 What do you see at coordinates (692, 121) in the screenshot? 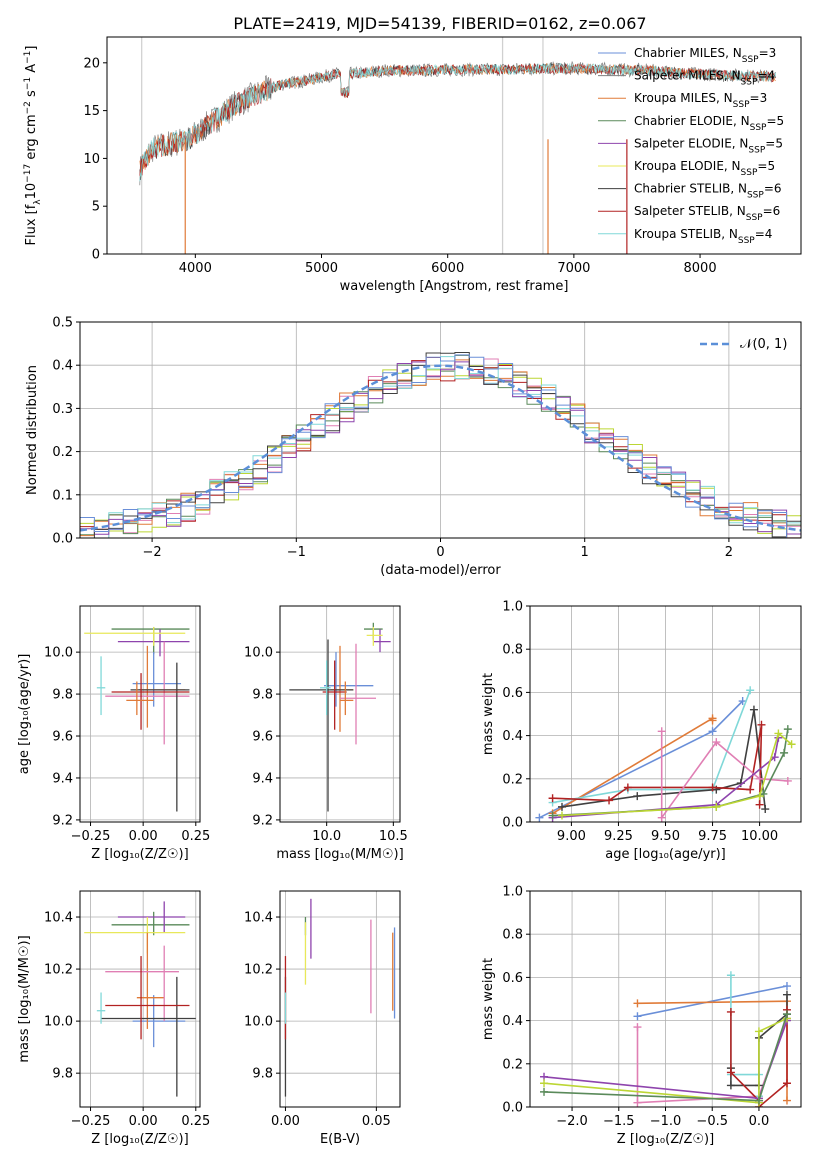
I see `label-part: Chabrier ELODIE, N` at bounding box center [692, 121].